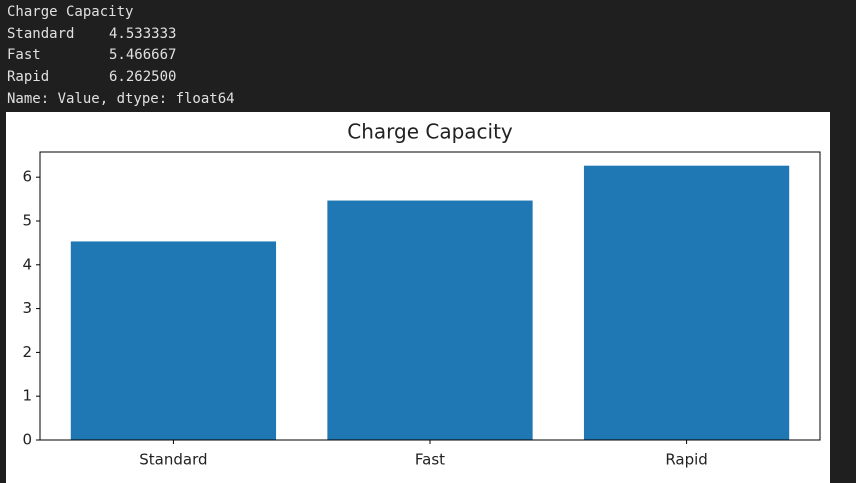 The width and height of the screenshot is (856, 483). What do you see at coordinates (27, 177) in the screenshot?
I see `y-tick-label: 6` at bounding box center [27, 177].